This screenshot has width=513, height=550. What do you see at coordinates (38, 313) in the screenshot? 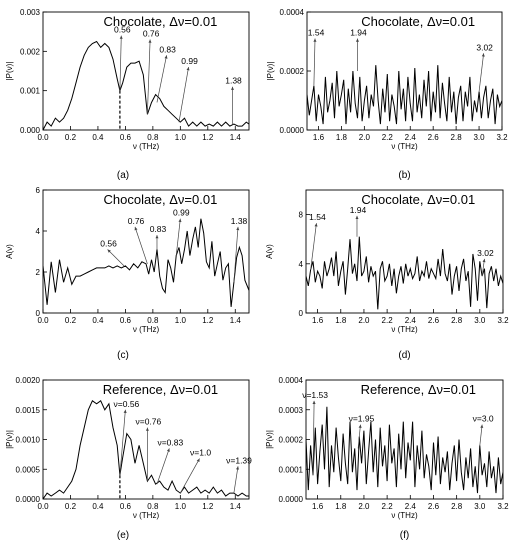
I see `y-tick-label: 0` at bounding box center [38, 313].